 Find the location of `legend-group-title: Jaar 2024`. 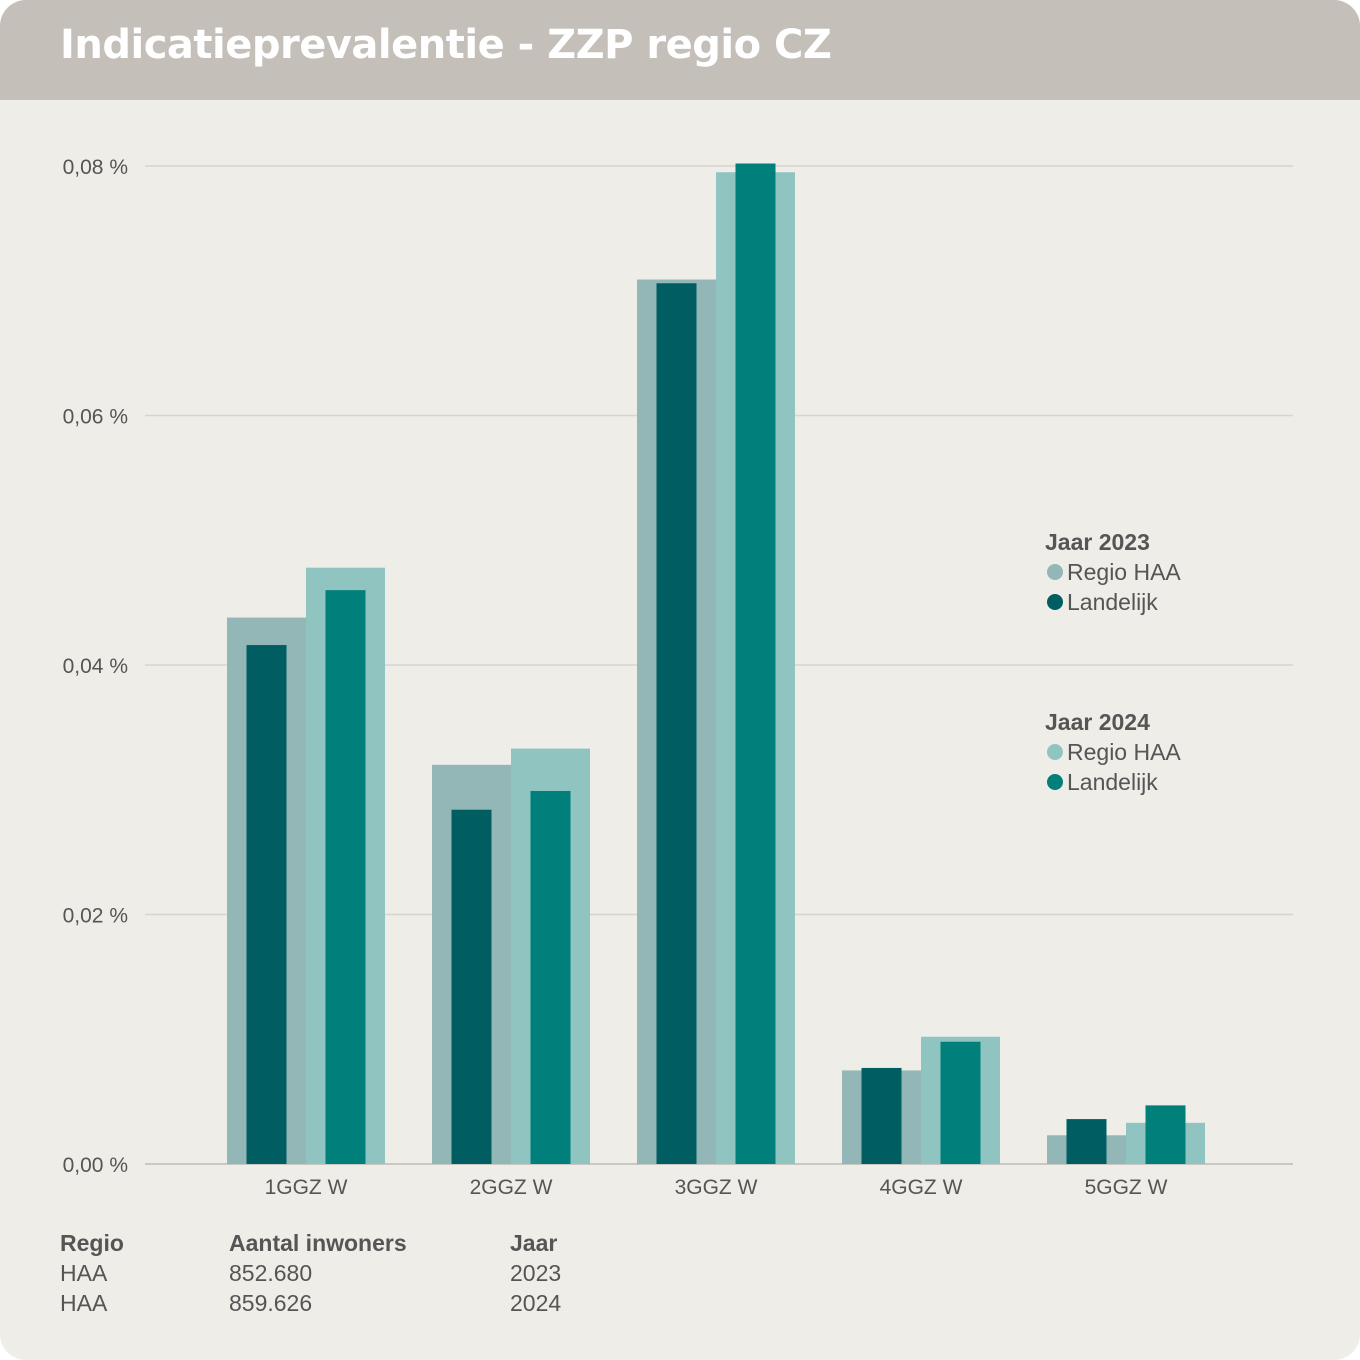

legend-group-title: Jaar 2024 is located at coordinates (1097, 722).